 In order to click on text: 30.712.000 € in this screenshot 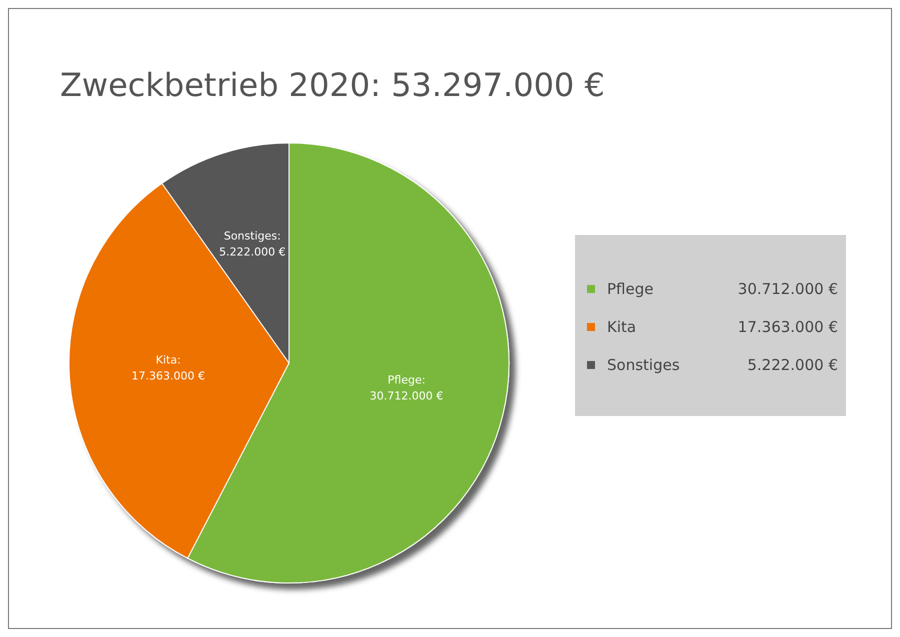, I will do `click(788, 289)`.